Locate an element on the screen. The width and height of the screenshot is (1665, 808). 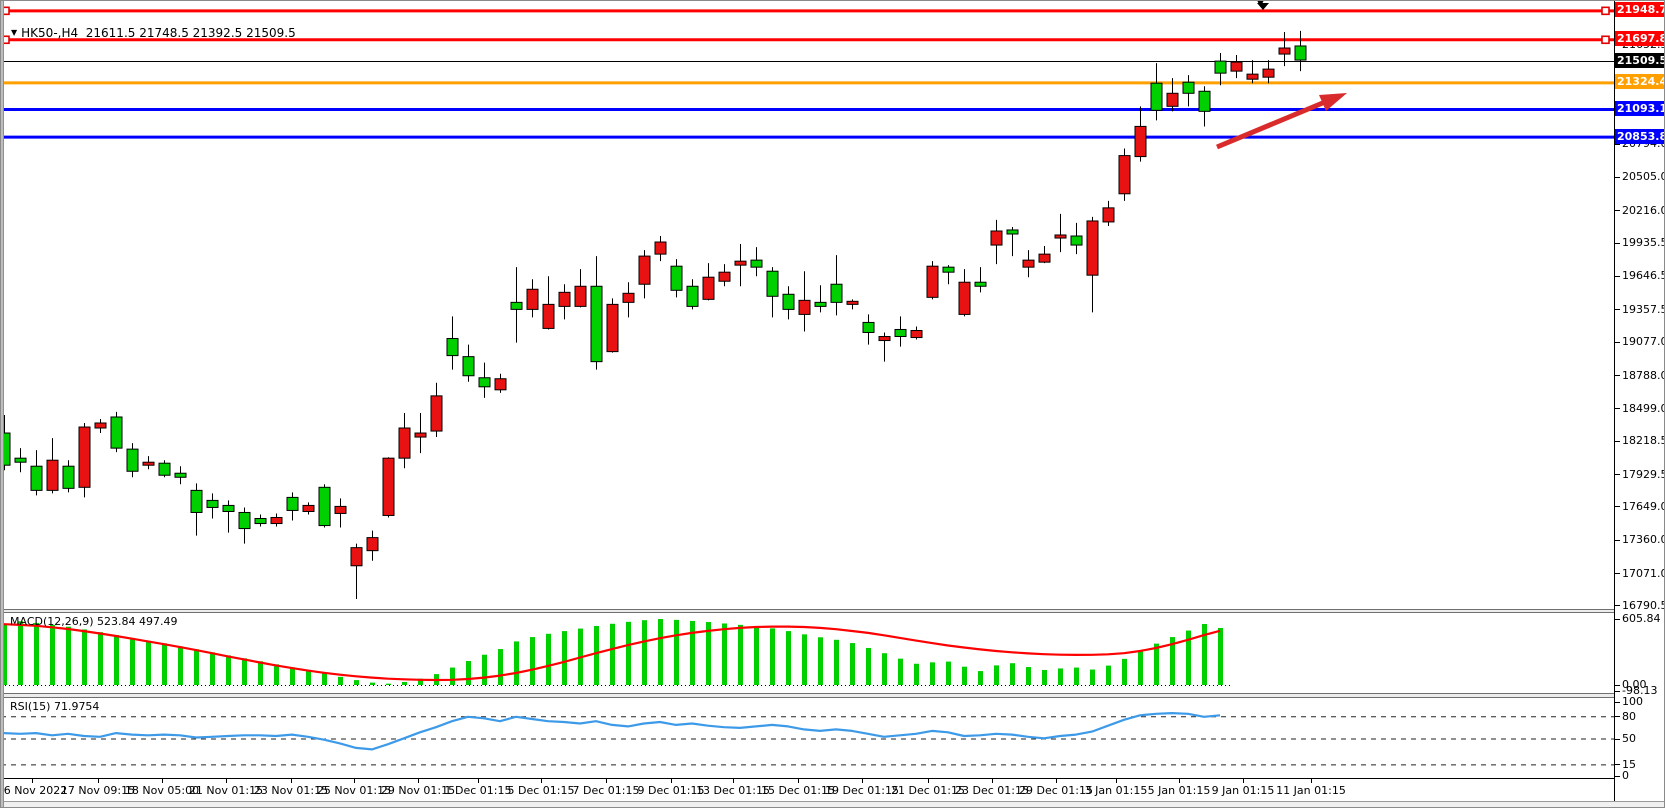
rsi-pane-svg is located at coordinates (807, 738).